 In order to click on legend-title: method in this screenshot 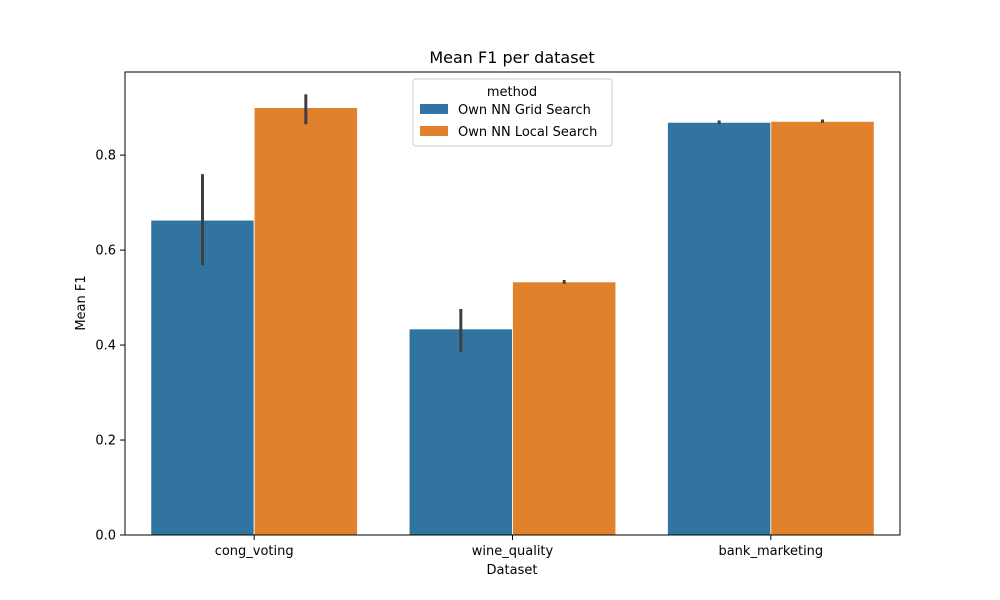, I will do `click(512, 92)`.